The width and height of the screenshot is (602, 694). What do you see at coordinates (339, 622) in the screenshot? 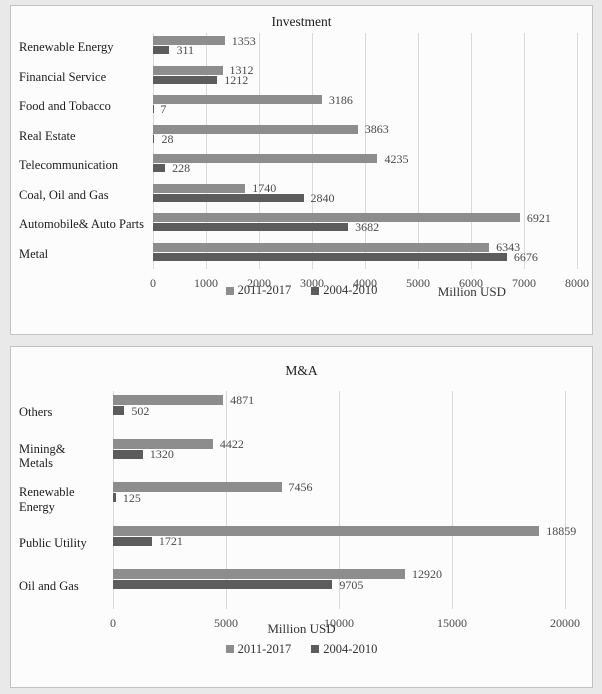
I see `axis-tick-label: 10000` at bounding box center [339, 622].